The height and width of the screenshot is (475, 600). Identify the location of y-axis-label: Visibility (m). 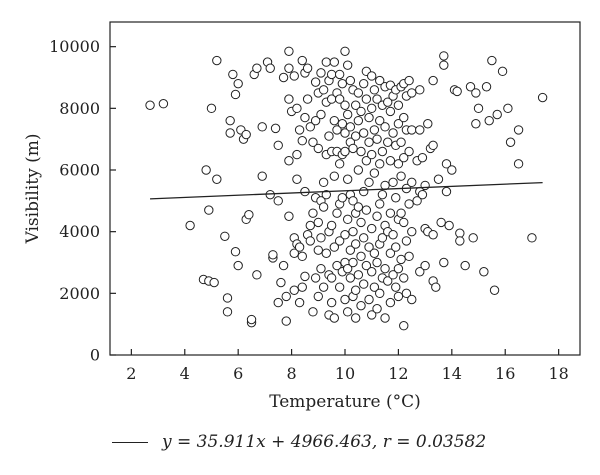
(33, 189).